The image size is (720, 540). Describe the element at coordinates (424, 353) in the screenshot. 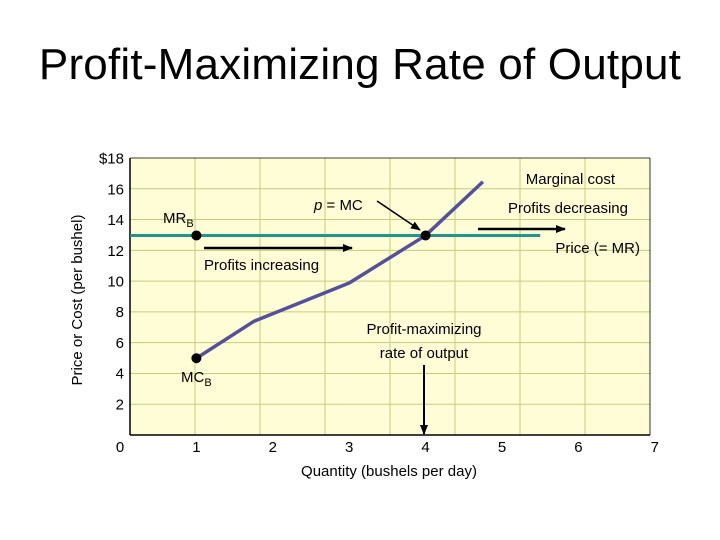

I see `profit-max-label-line2: rate of output` at that location.